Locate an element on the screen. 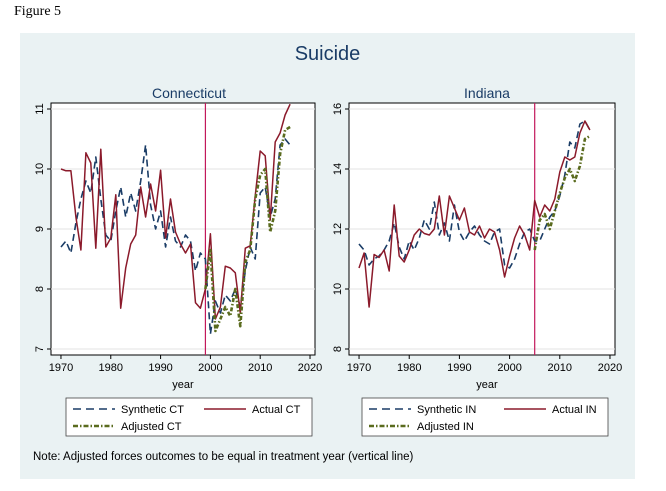 The height and width of the screenshot is (491, 666). x-axis-label-ct: year is located at coordinates (183, 385).